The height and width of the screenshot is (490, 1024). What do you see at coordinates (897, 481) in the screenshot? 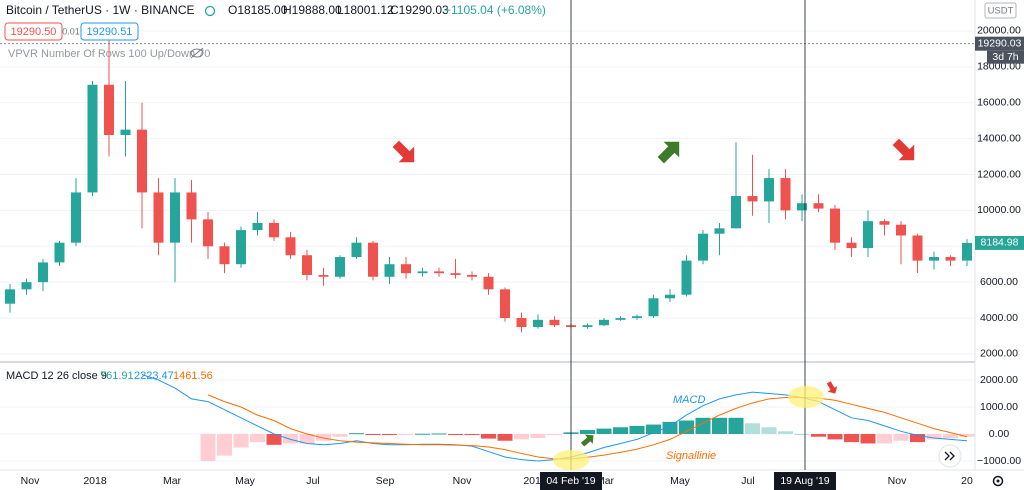
I see `x-tick-label: Nov` at bounding box center [897, 481].